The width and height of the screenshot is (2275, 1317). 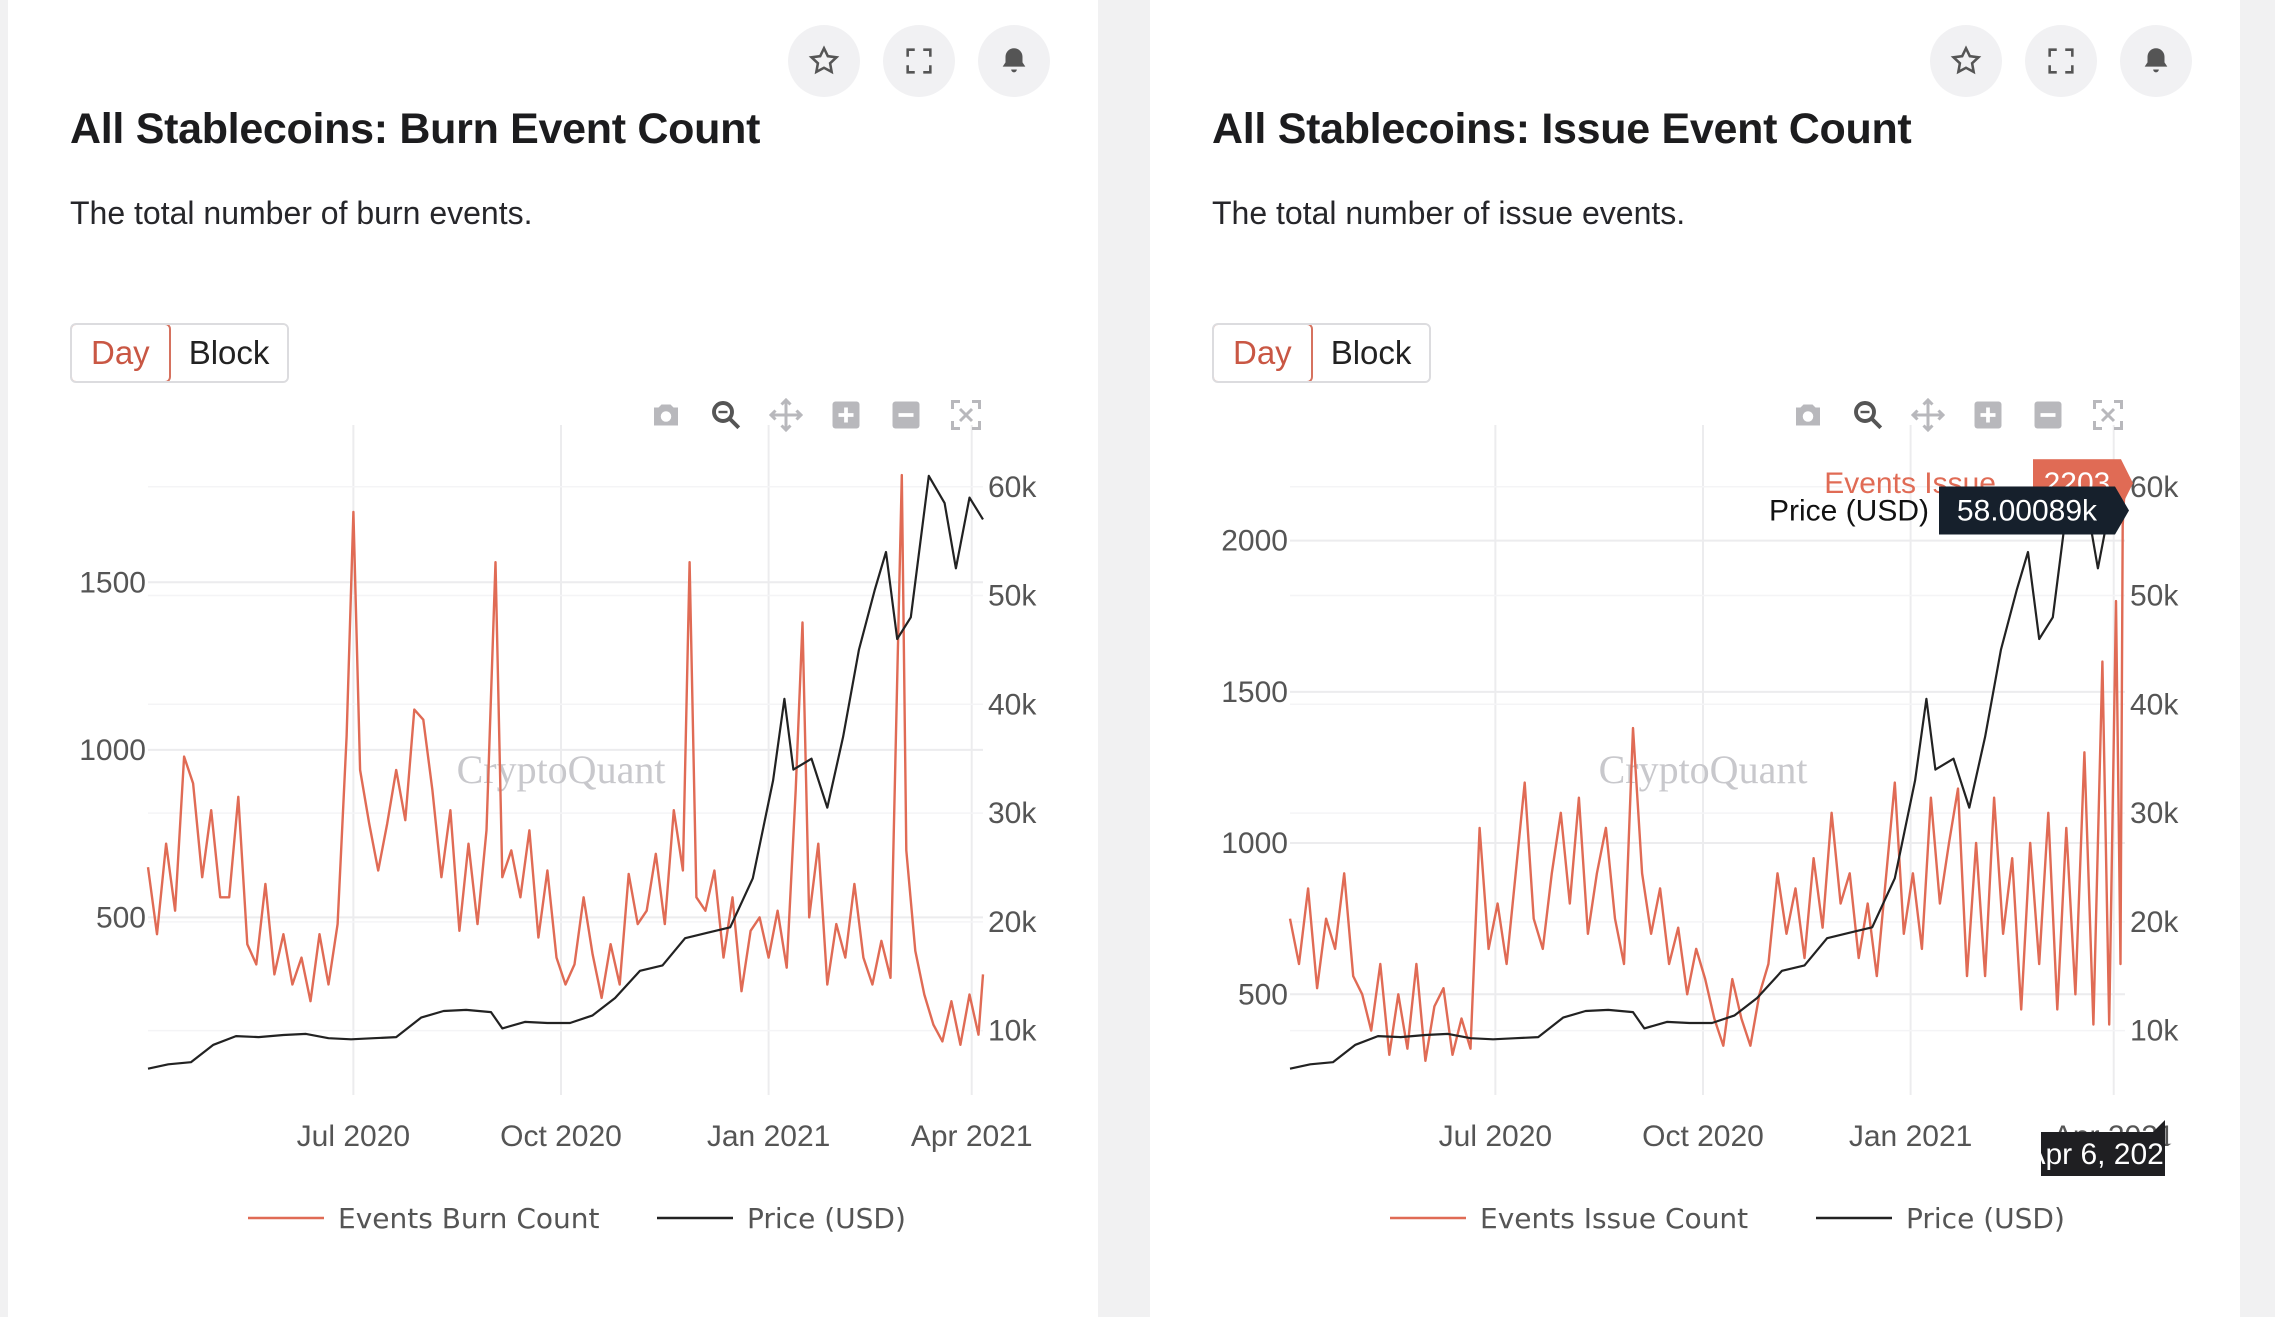 What do you see at coordinates (2122, 510) in the screenshot?
I see `hover-price-arrow` at bounding box center [2122, 510].